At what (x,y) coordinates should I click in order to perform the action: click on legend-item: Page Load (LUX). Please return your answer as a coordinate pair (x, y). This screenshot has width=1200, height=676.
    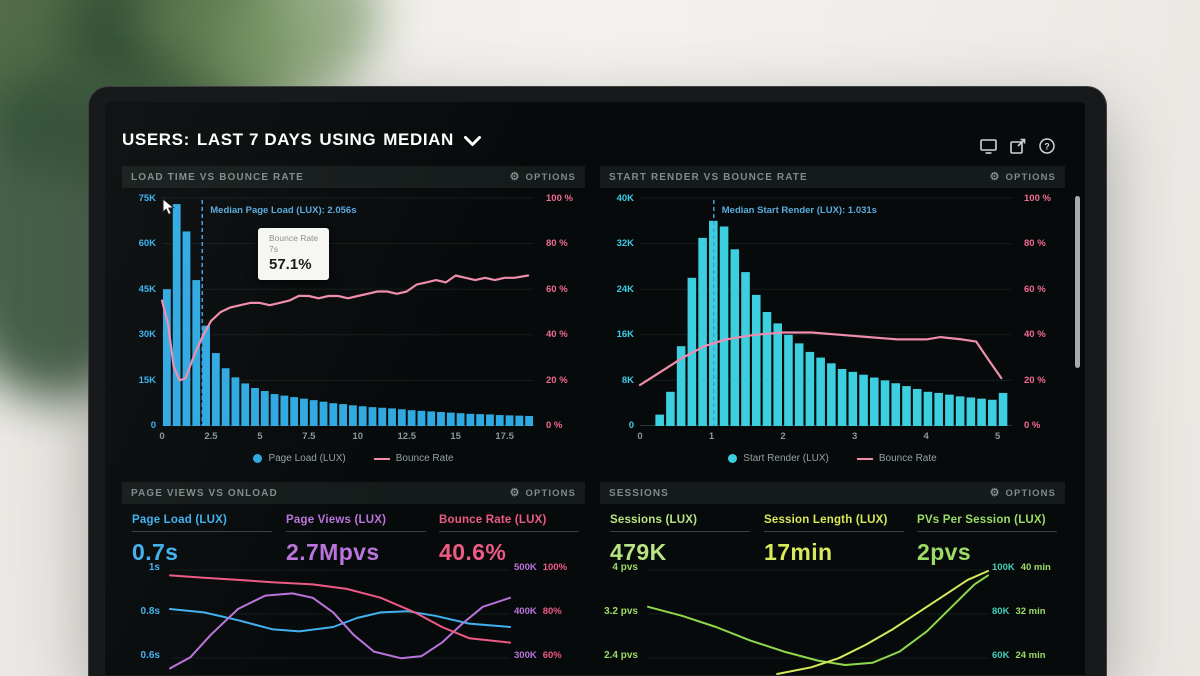
    Looking at the image, I should click on (299, 458).